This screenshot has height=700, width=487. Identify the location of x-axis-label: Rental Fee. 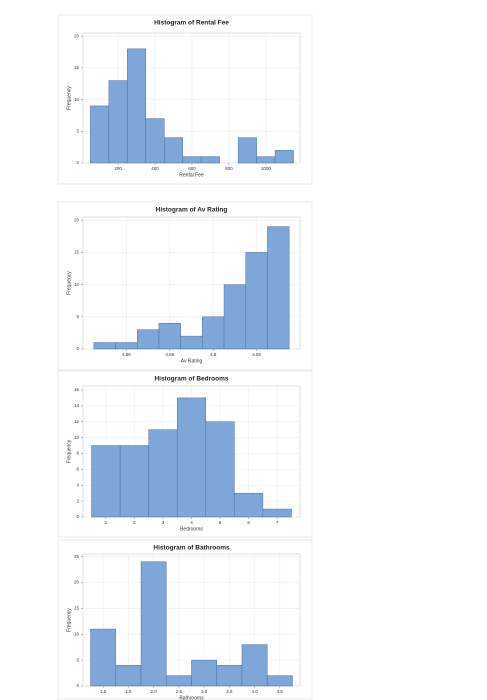
(191, 175).